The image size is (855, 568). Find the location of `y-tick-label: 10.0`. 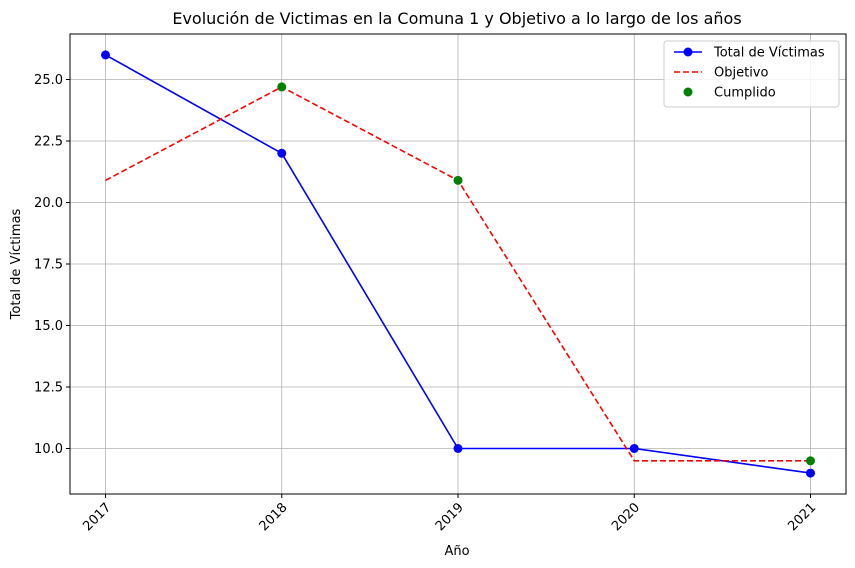

y-tick-label: 10.0 is located at coordinates (48, 449).